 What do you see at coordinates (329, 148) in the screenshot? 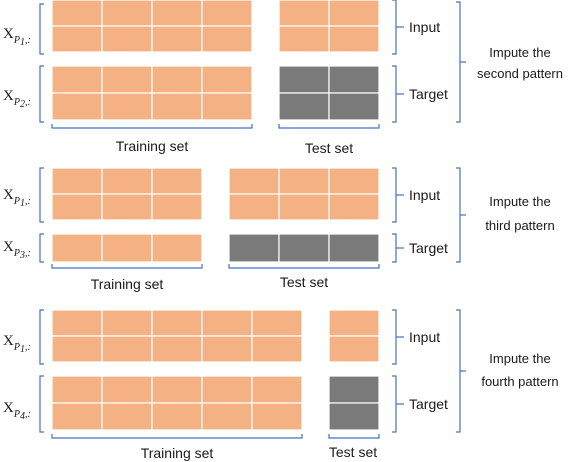
I see `panel-1-test-label: Test set` at bounding box center [329, 148].